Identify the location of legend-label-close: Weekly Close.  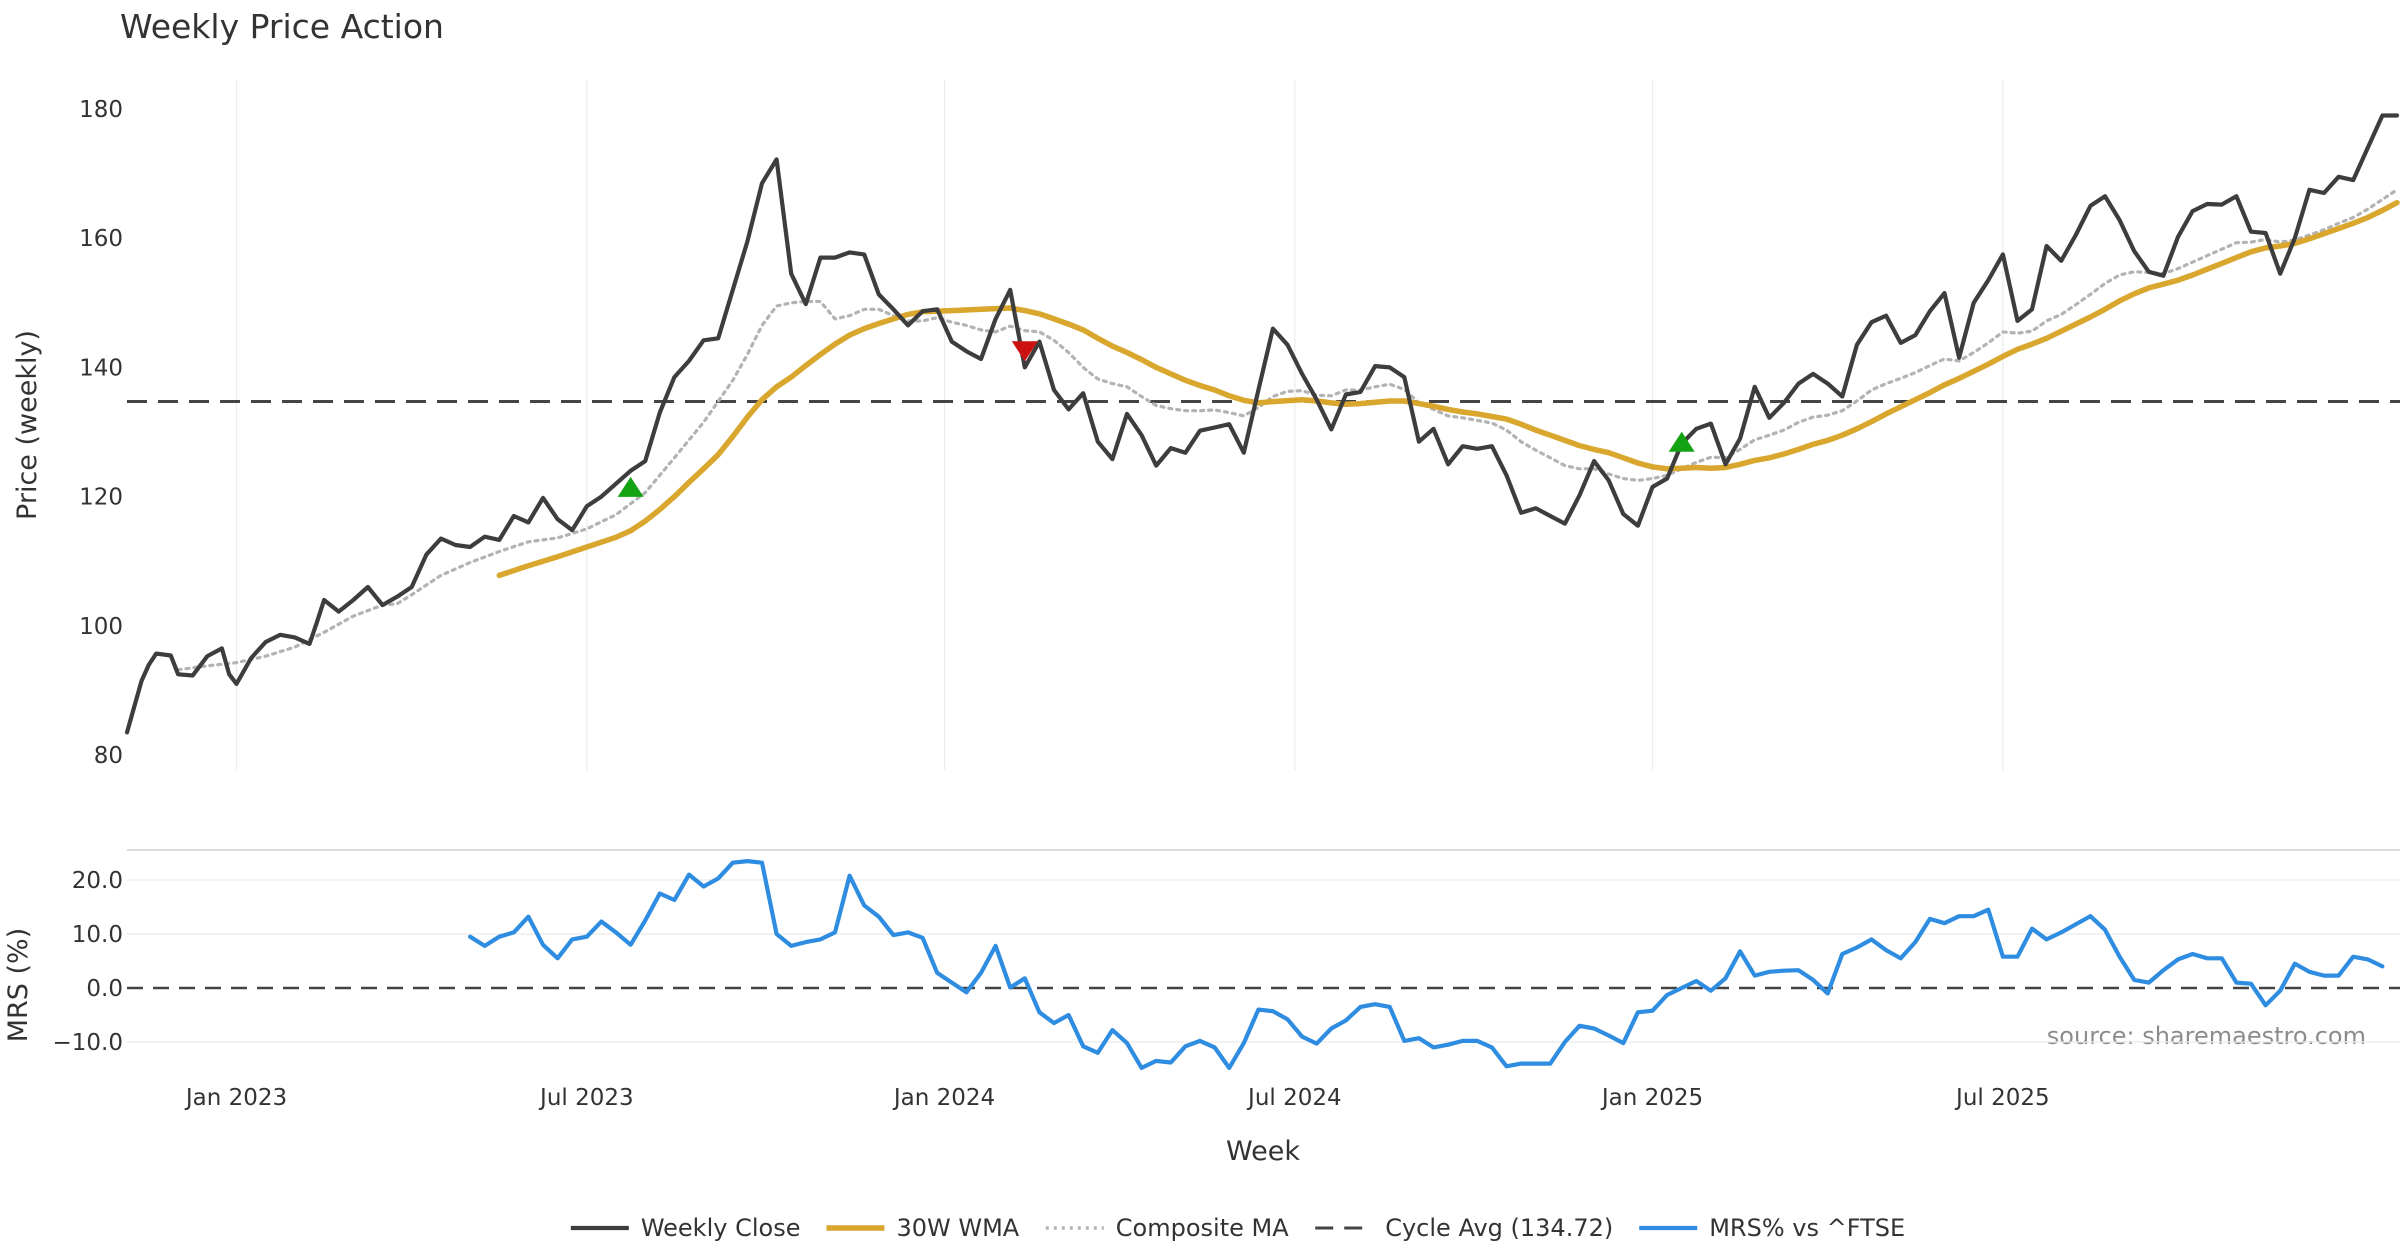
(721, 1228).